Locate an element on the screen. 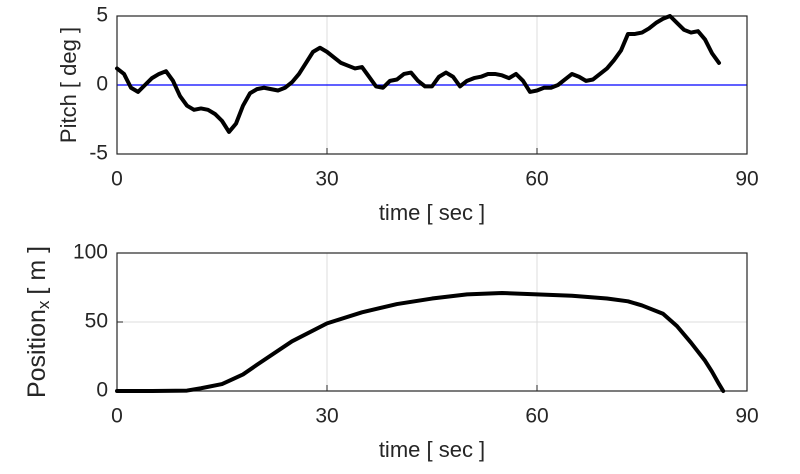  y-tick-label: 100 is located at coordinates (90, 252).